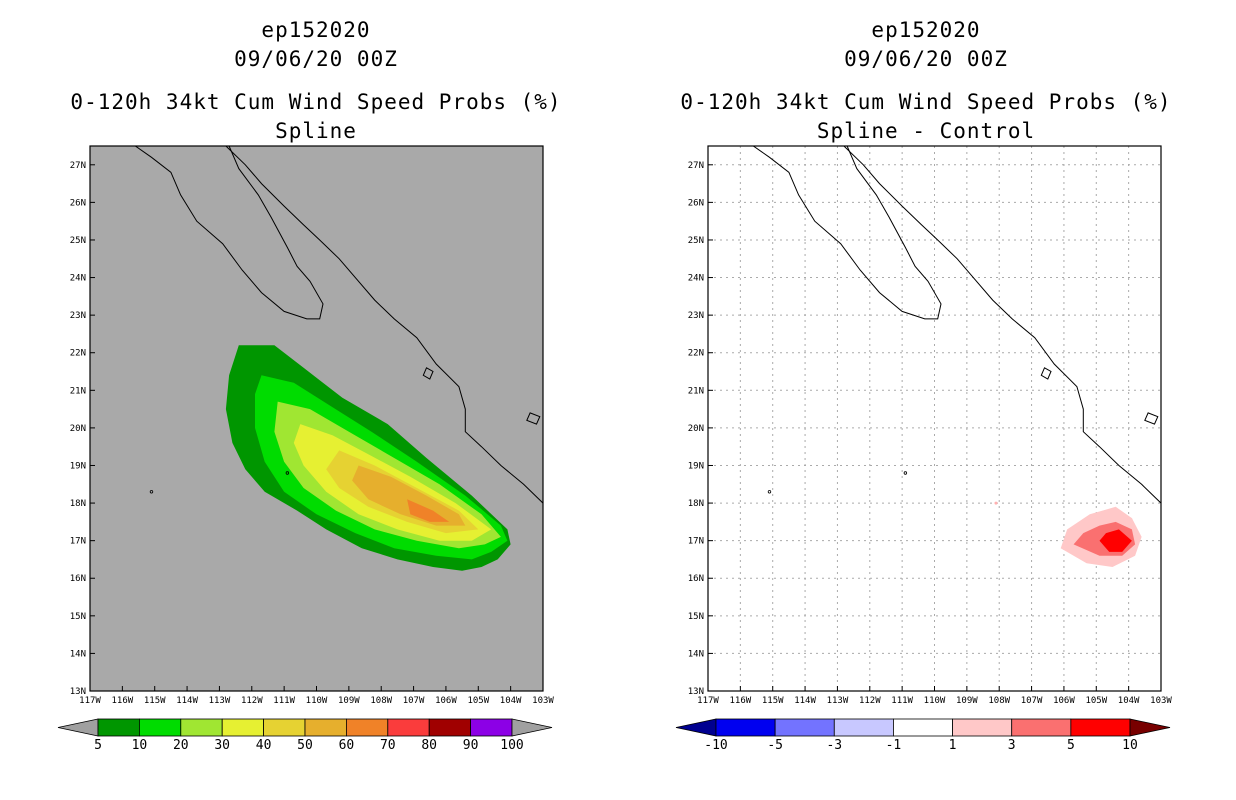 The height and width of the screenshot is (800, 1236). Describe the element at coordinates (316, 131) in the screenshot. I see `left-chart-subtitle: Spline` at that location.